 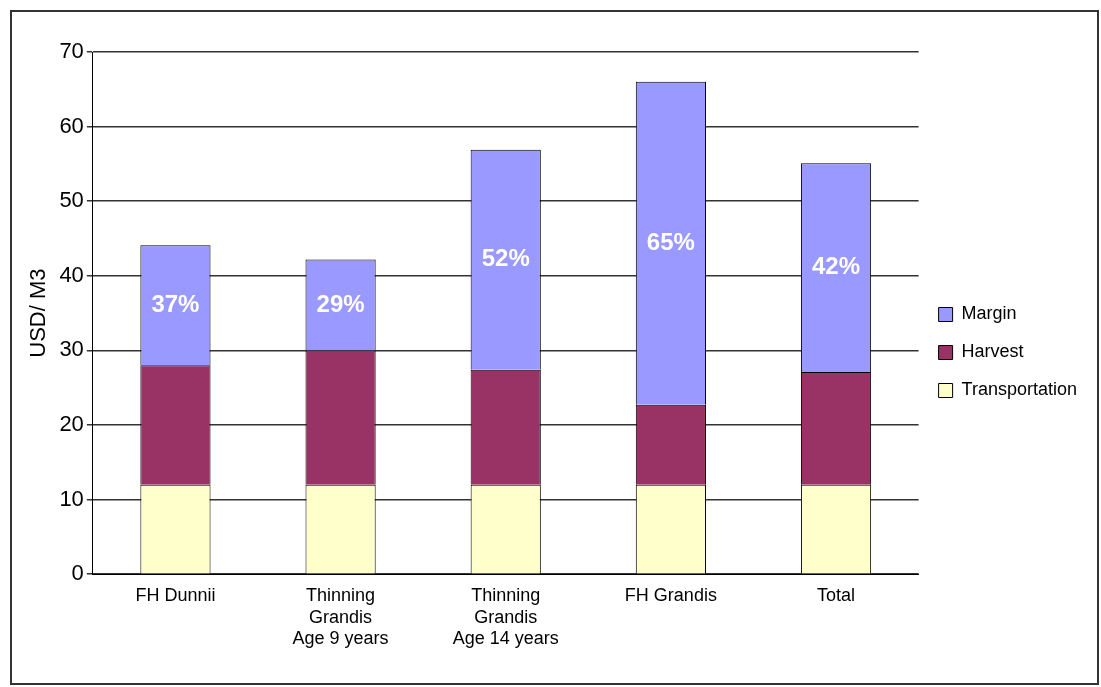 What do you see at coordinates (71, 51) in the screenshot?
I see `y-tick-label: 70` at bounding box center [71, 51].